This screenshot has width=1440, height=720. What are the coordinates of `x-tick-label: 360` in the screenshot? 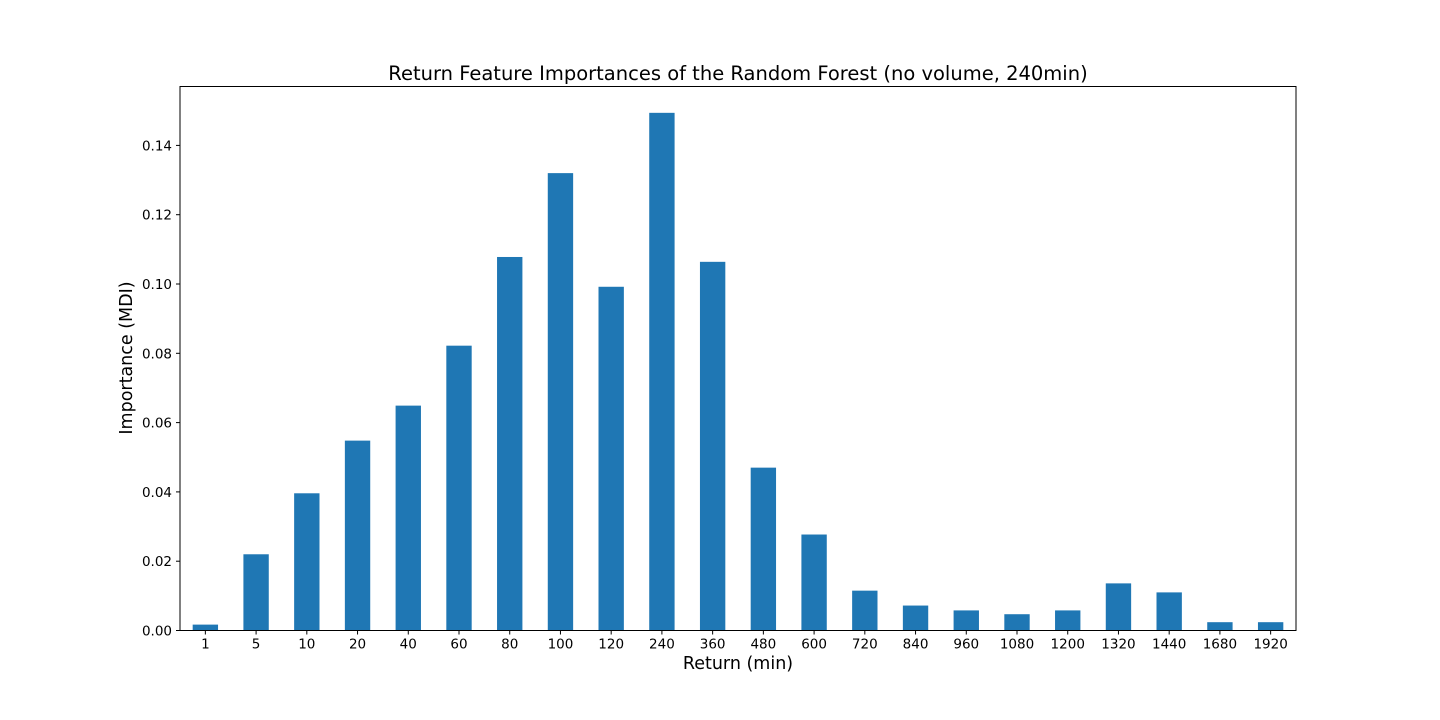 It's located at (713, 645).